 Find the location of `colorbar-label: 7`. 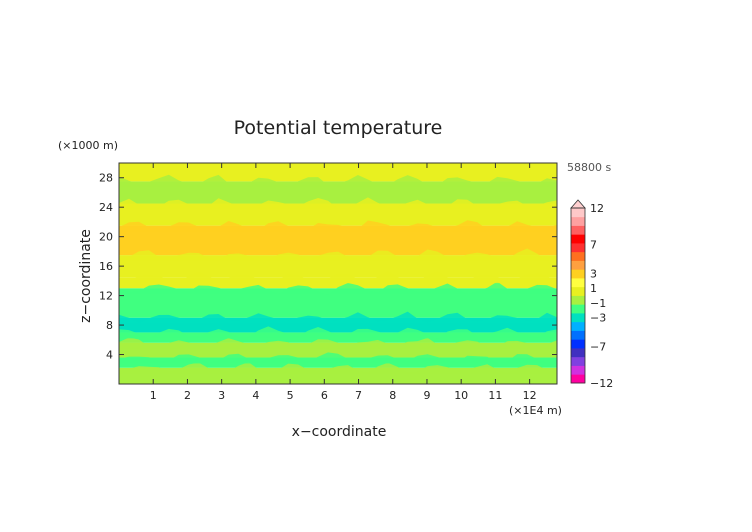

colorbar-label: 7 is located at coordinates (593, 244).